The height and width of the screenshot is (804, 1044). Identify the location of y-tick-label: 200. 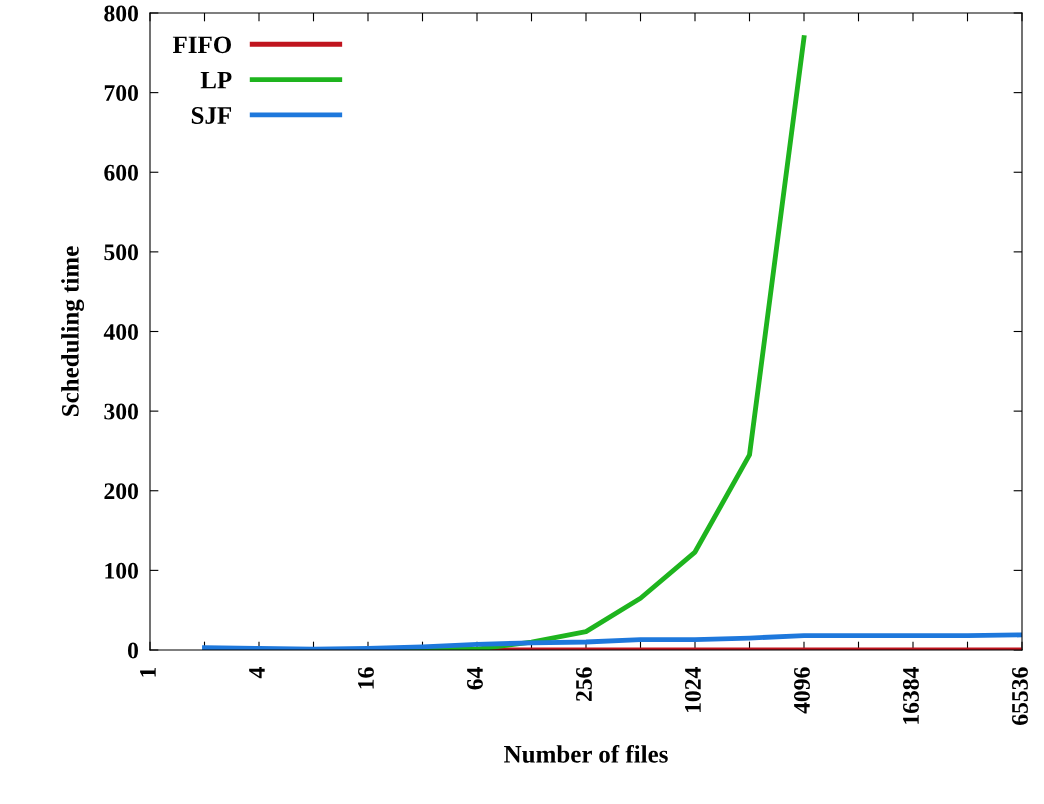
(121, 491).